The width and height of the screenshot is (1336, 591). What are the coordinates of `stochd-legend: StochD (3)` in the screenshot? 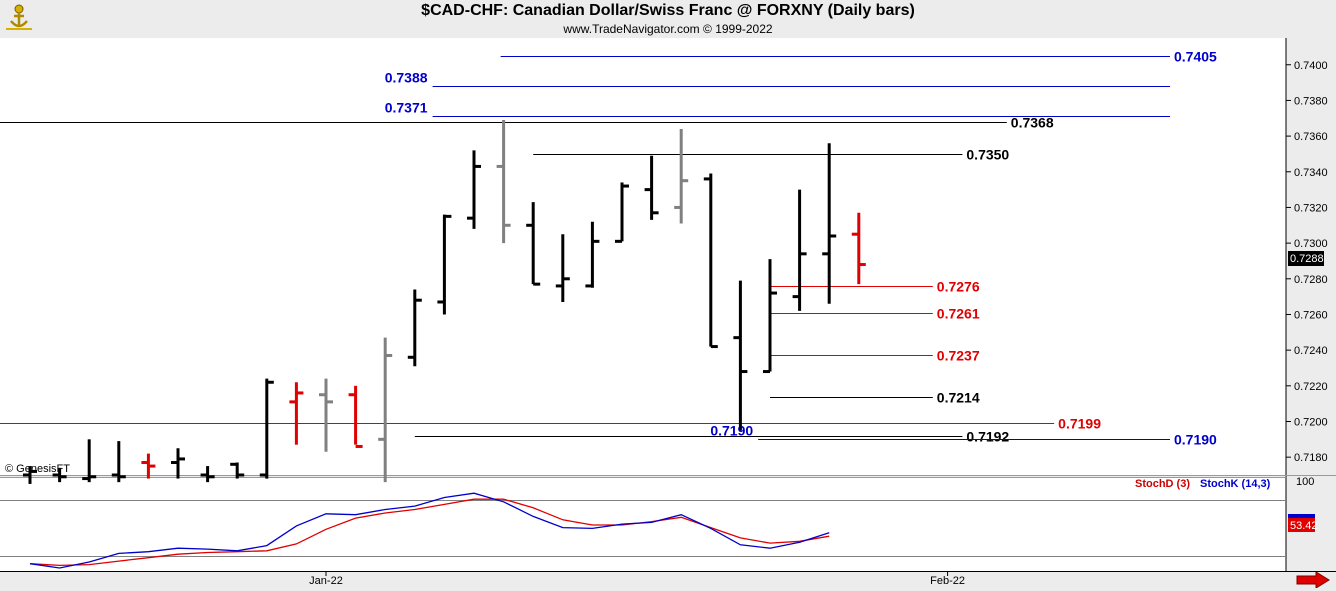 It's located at (1162, 484).